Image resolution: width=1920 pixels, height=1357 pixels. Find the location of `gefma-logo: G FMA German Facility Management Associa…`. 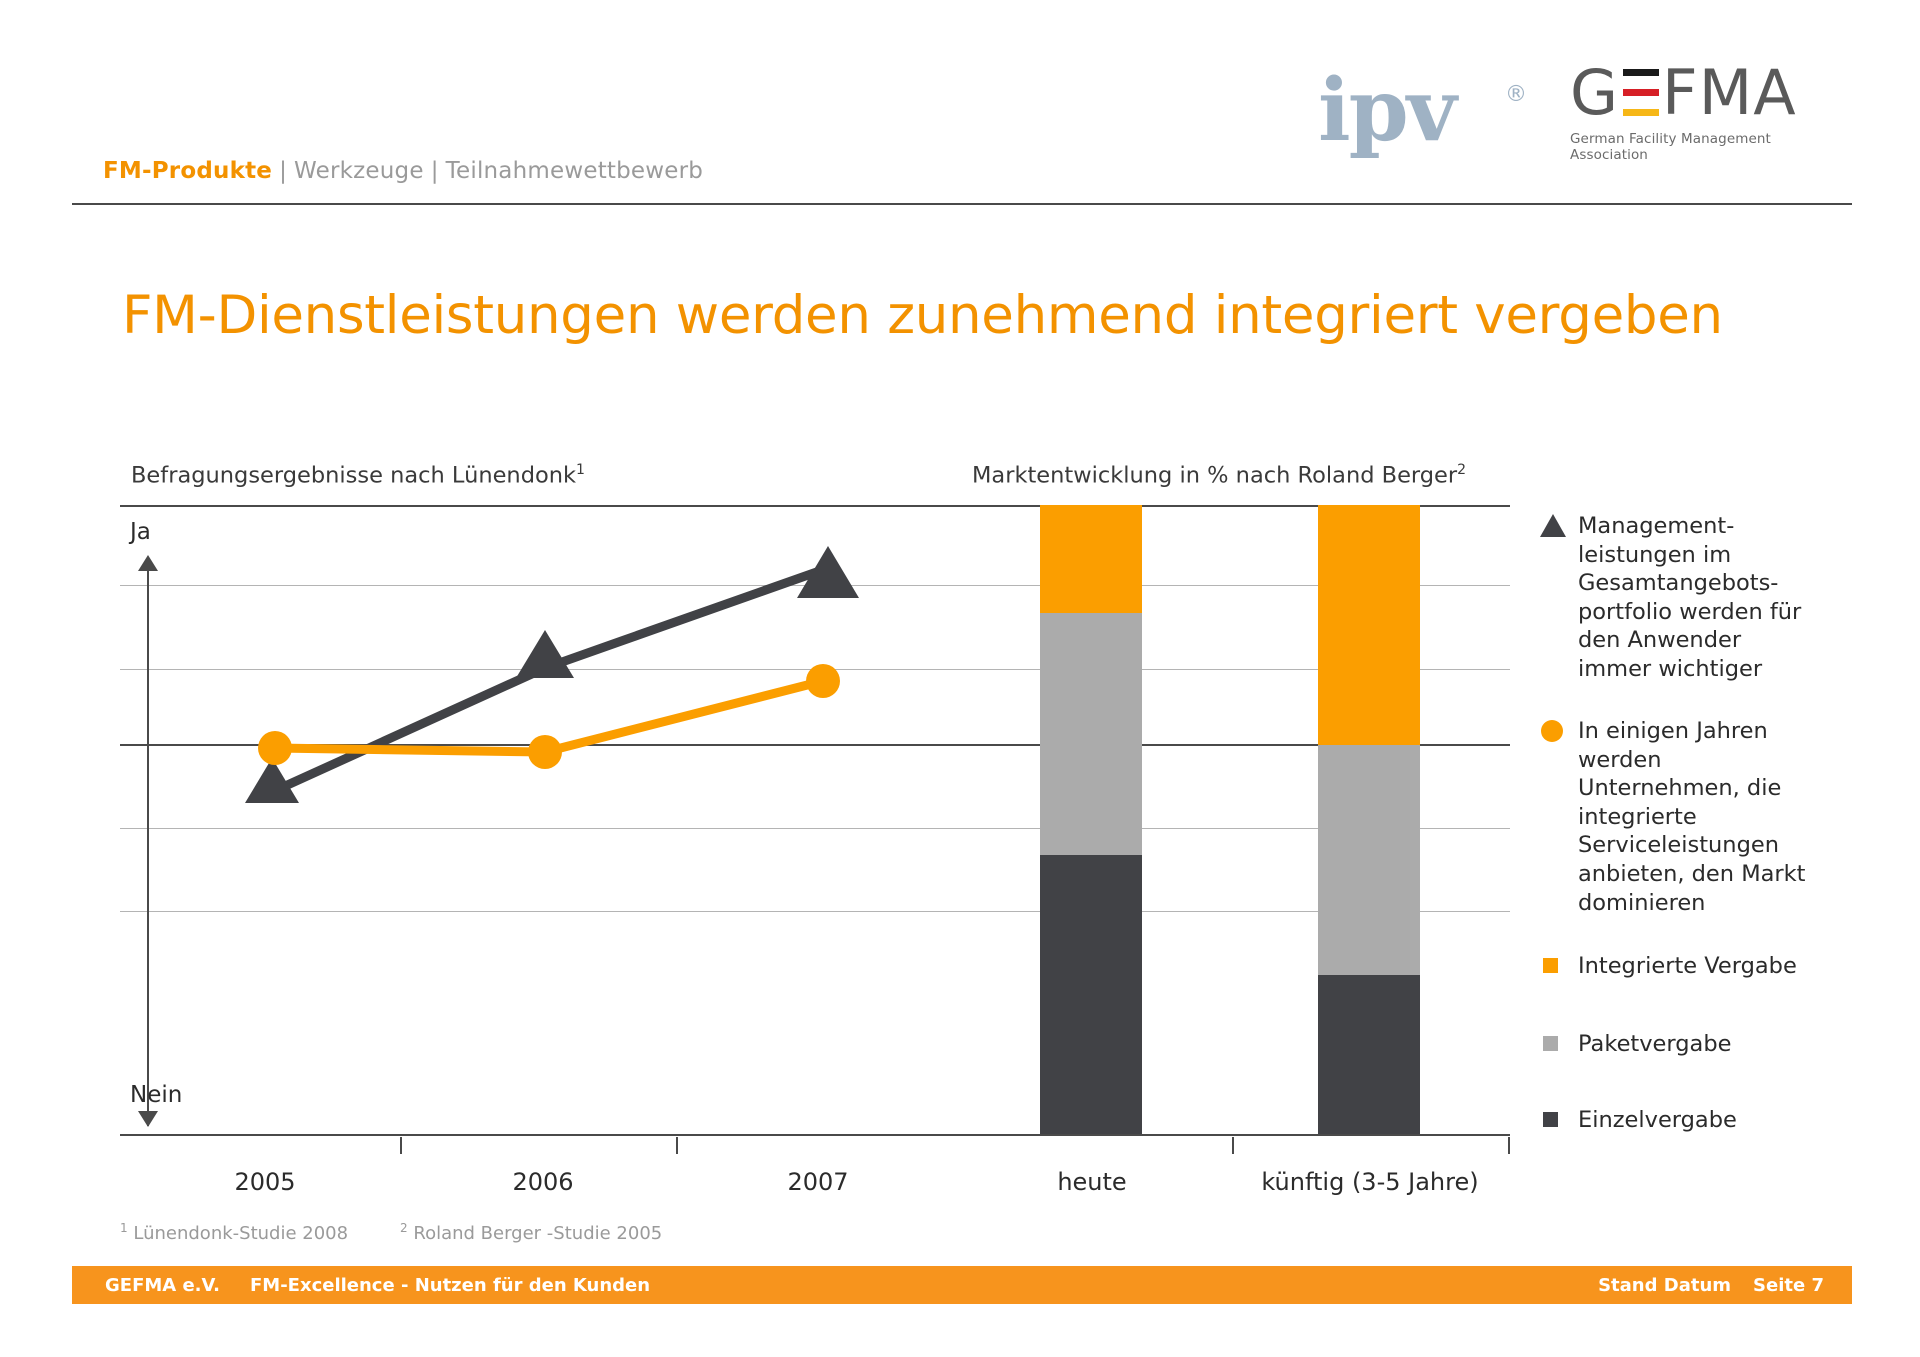

gefma-logo: G FMA German Facility Management Associa… is located at coordinates (1711, 113).